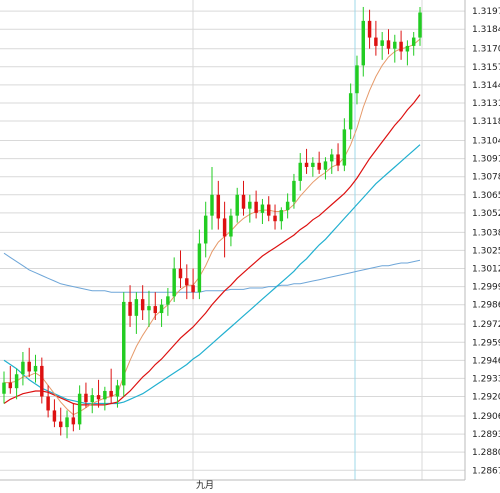 This screenshot has height=493, width=500. Describe the element at coordinates (486, 379) in the screenshot. I see `y-tick-label: 1.2933` at that location.